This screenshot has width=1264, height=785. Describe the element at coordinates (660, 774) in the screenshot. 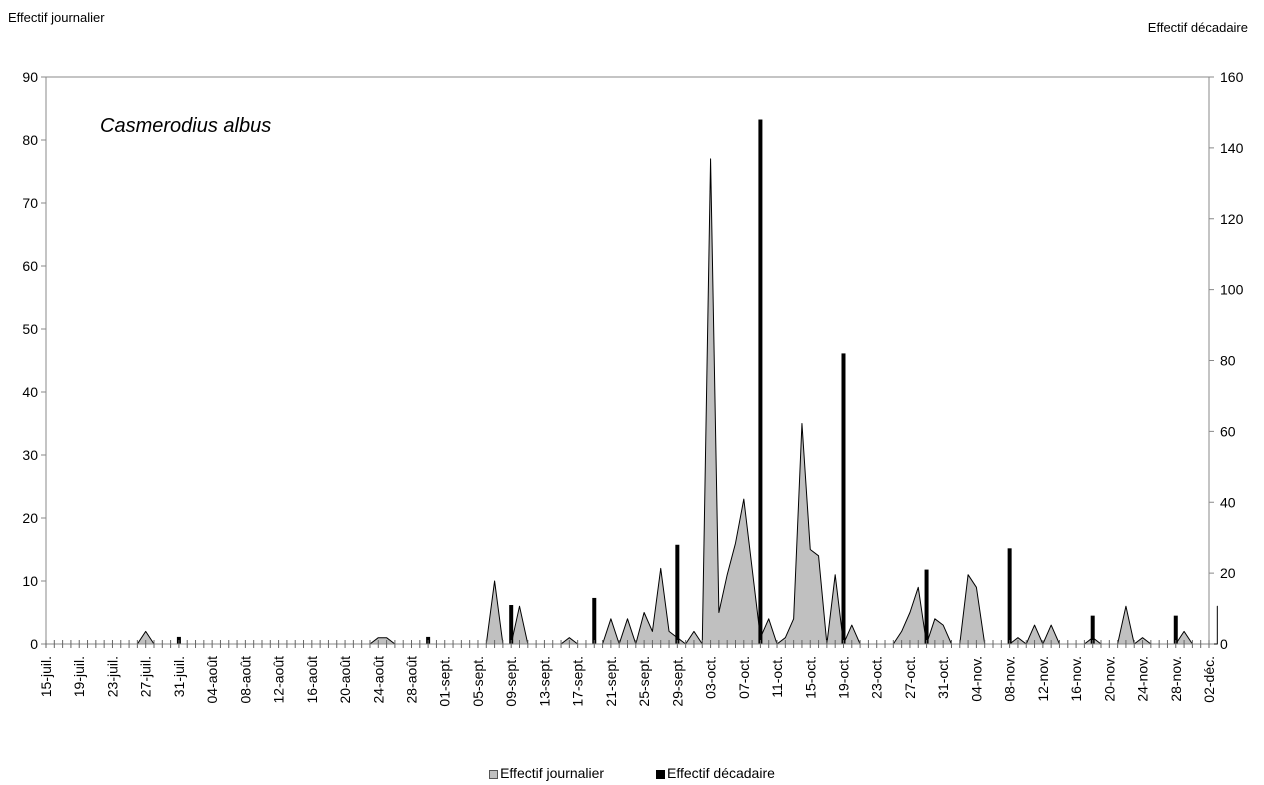

I see `legend-swatch-decadal` at that location.